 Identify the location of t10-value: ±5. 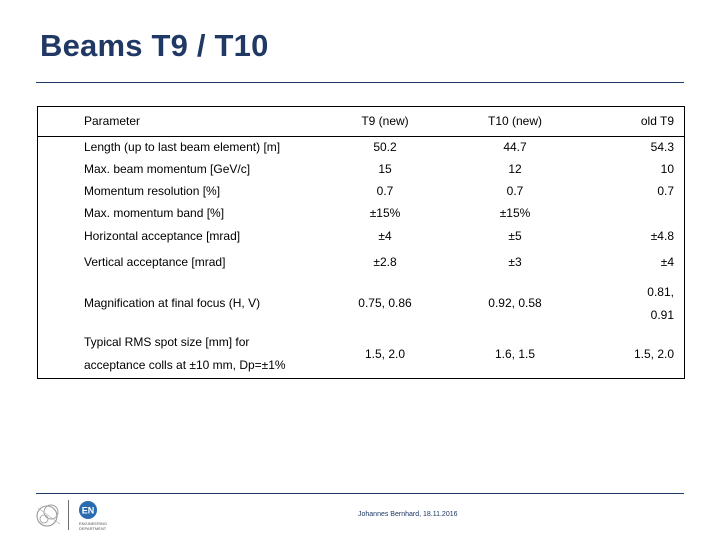
(515, 236).